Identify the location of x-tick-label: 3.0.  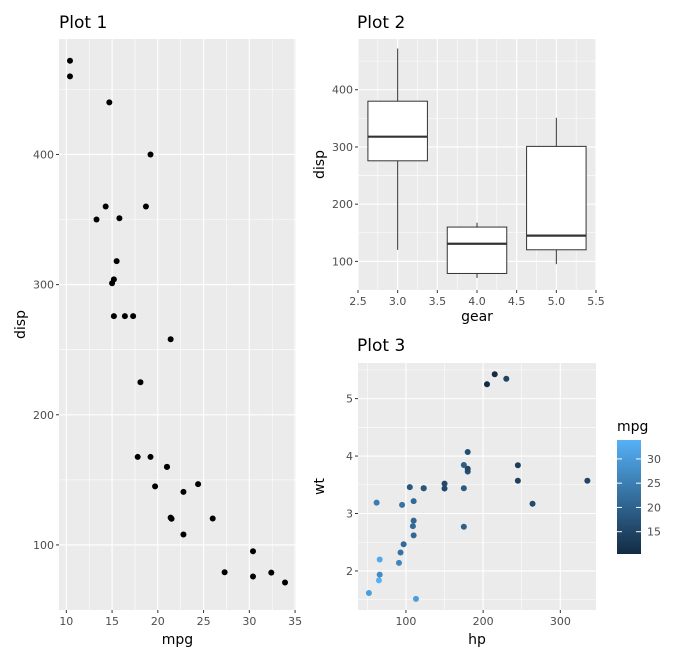
(398, 301).